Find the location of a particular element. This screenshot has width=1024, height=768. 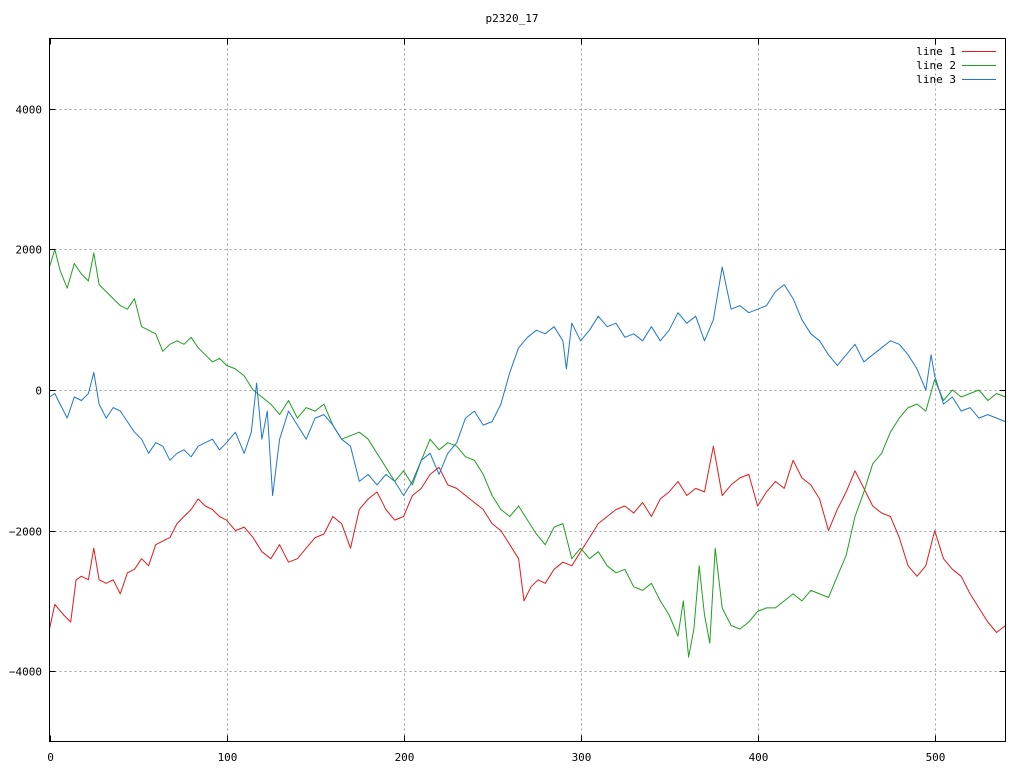

y-tick-label: 2000 is located at coordinates (29, 250).